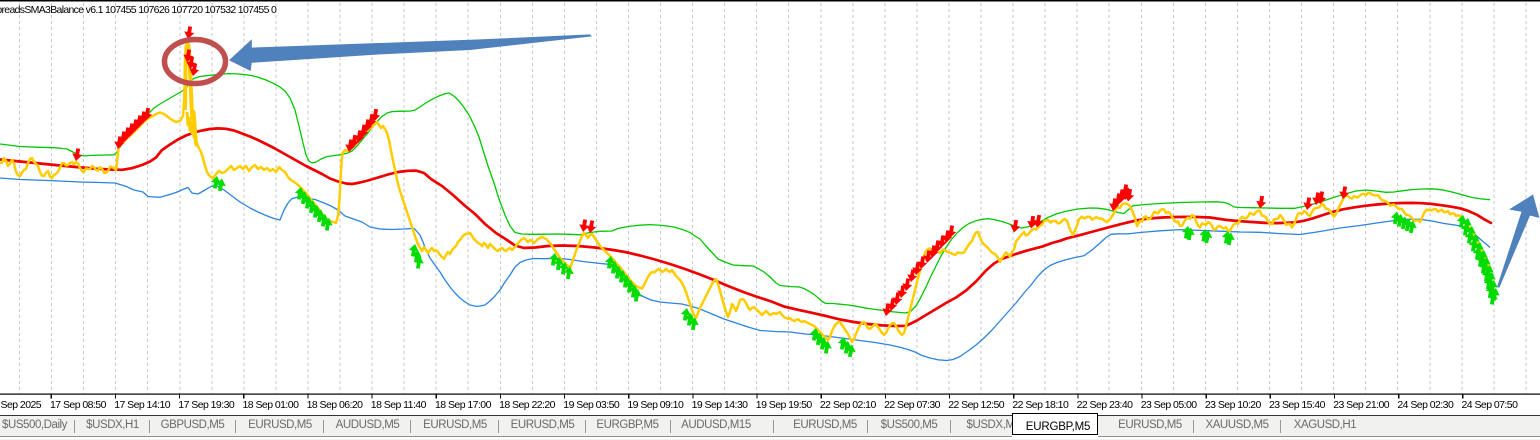  What do you see at coordinates (1361, 405) in the screenshot?
I see `svg-text: 23 Sep 21:00` at bounding box center [1361, 405].